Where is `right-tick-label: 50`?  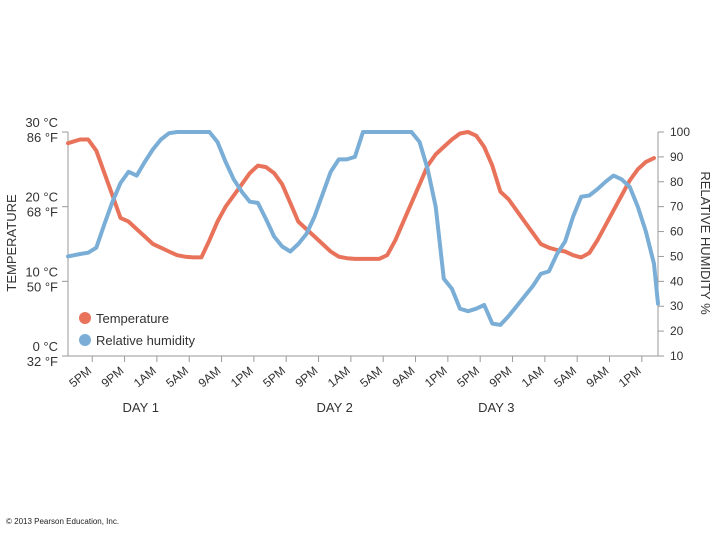 right-tick-label: 50 is located at coordinates (677, 256).